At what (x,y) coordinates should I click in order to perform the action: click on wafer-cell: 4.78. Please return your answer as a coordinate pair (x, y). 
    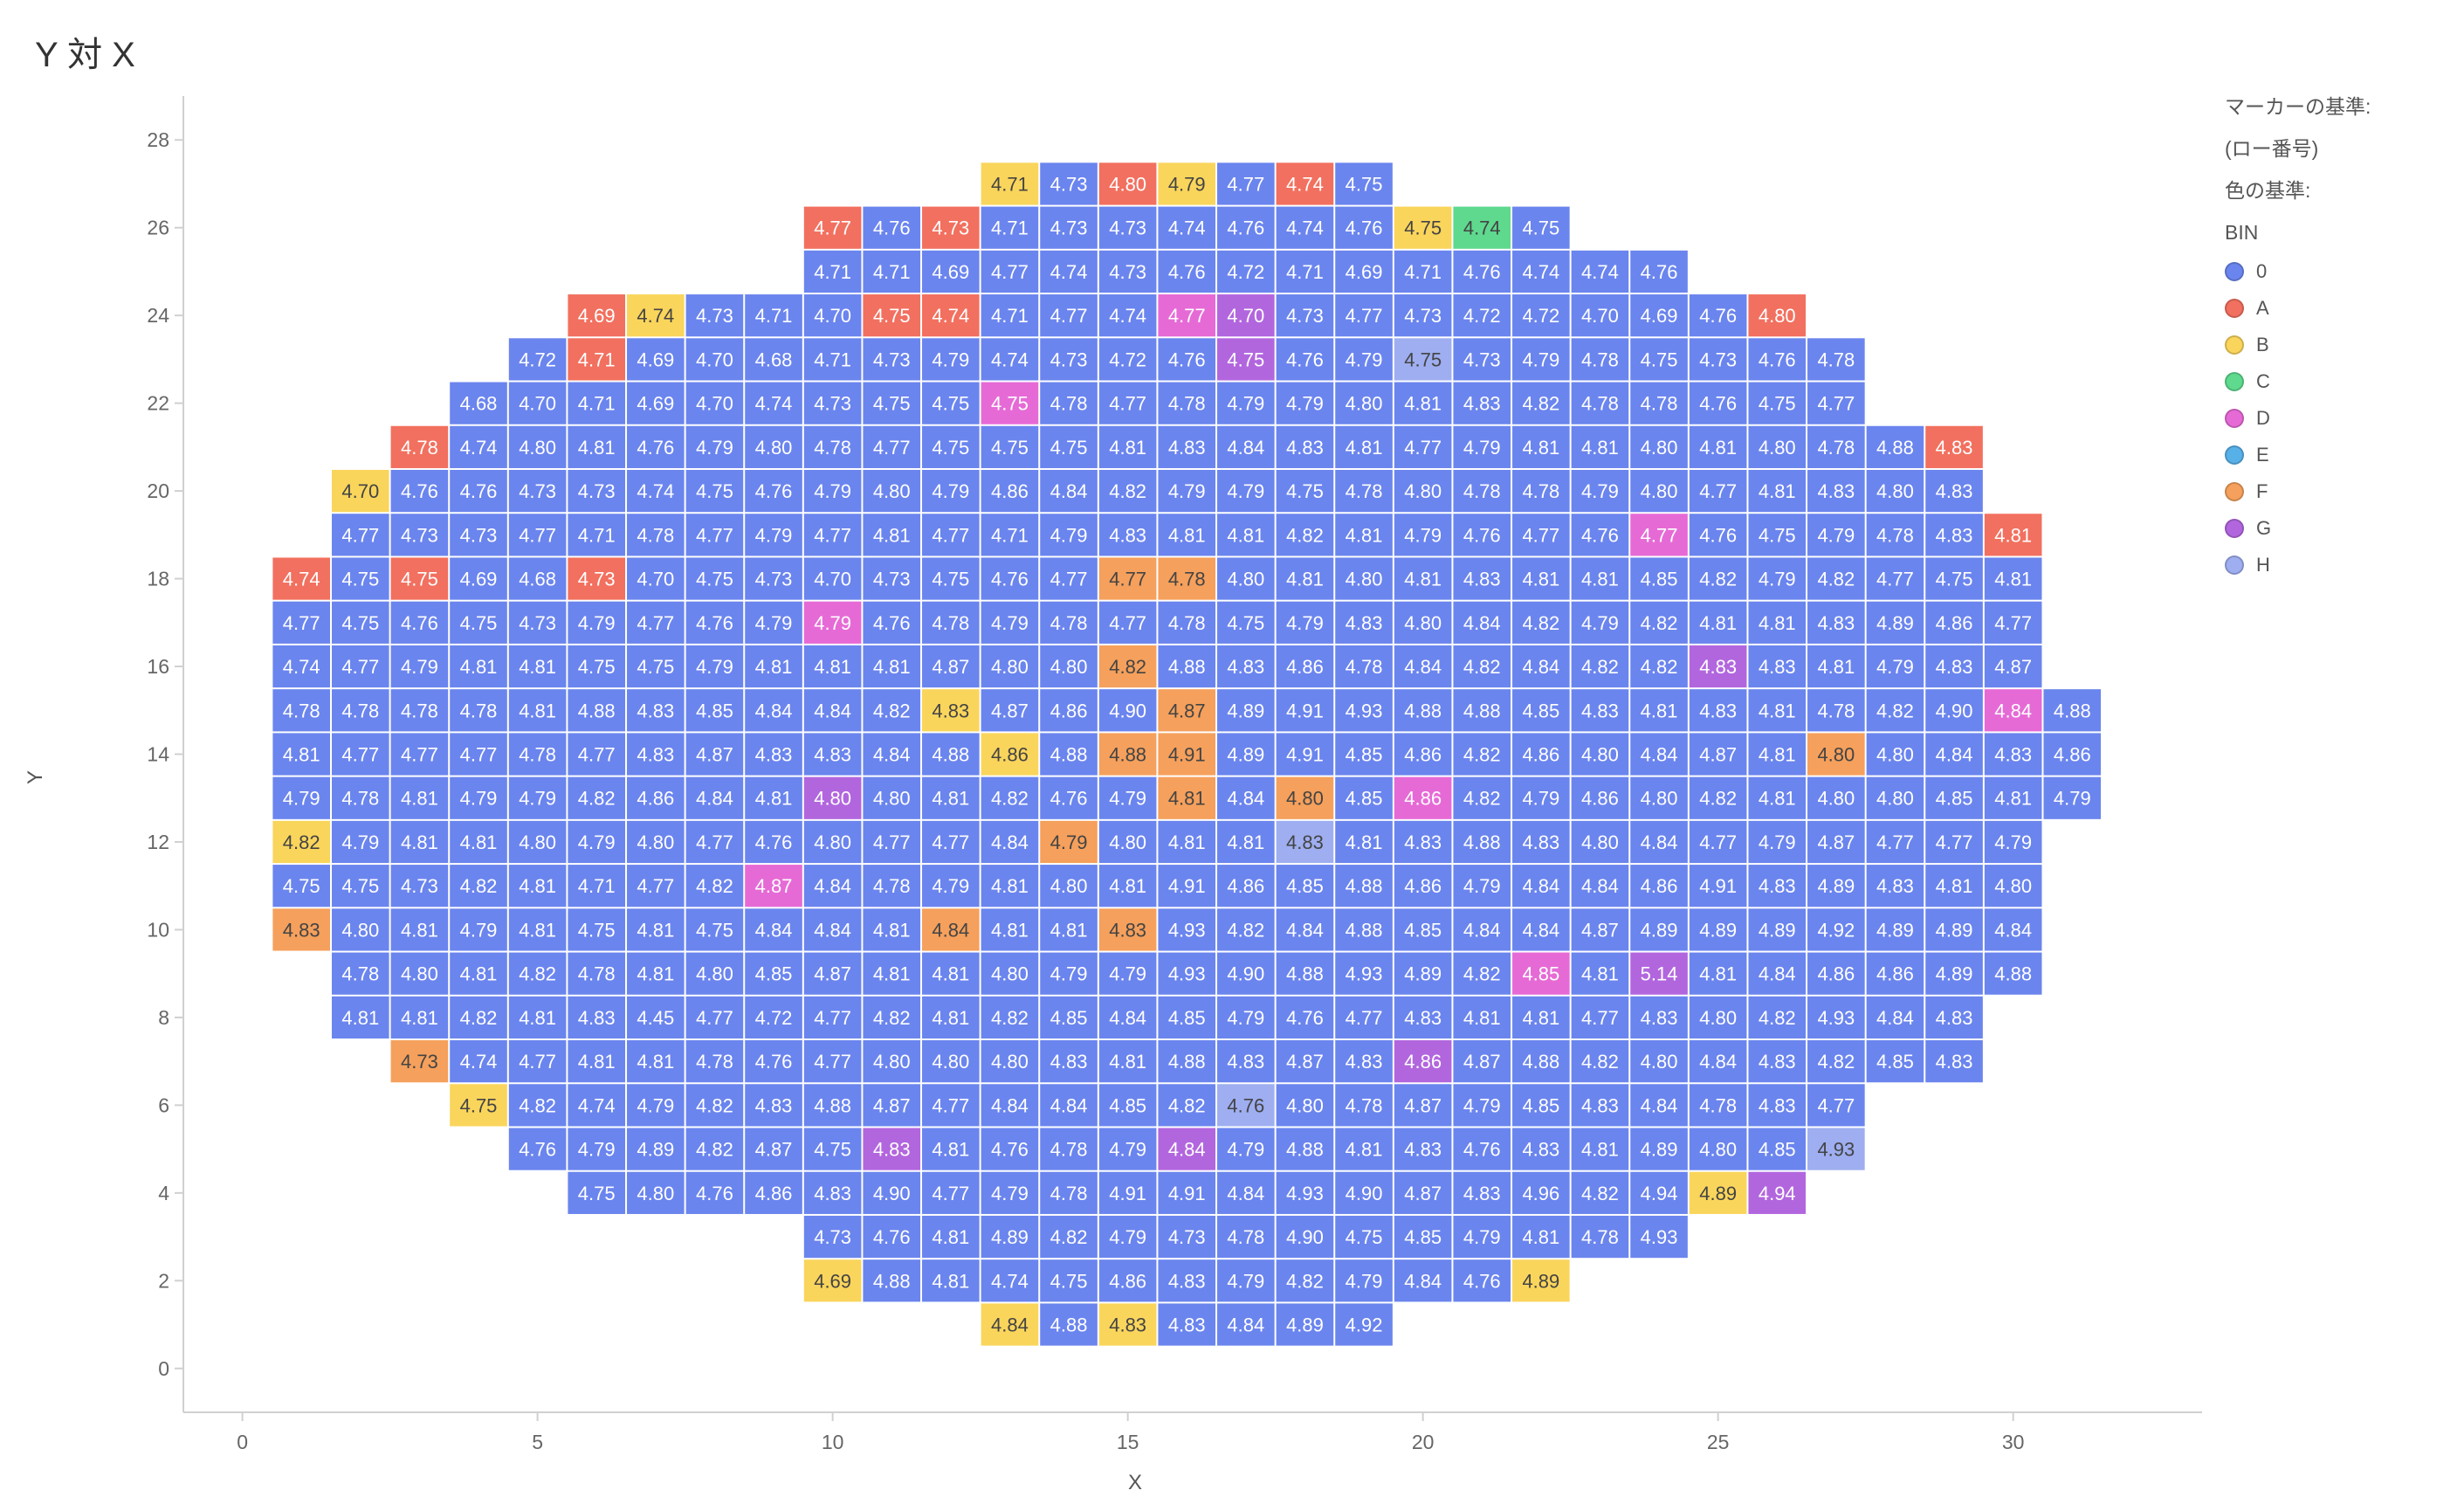
    Looking at the image, I should click on (1187, 403).